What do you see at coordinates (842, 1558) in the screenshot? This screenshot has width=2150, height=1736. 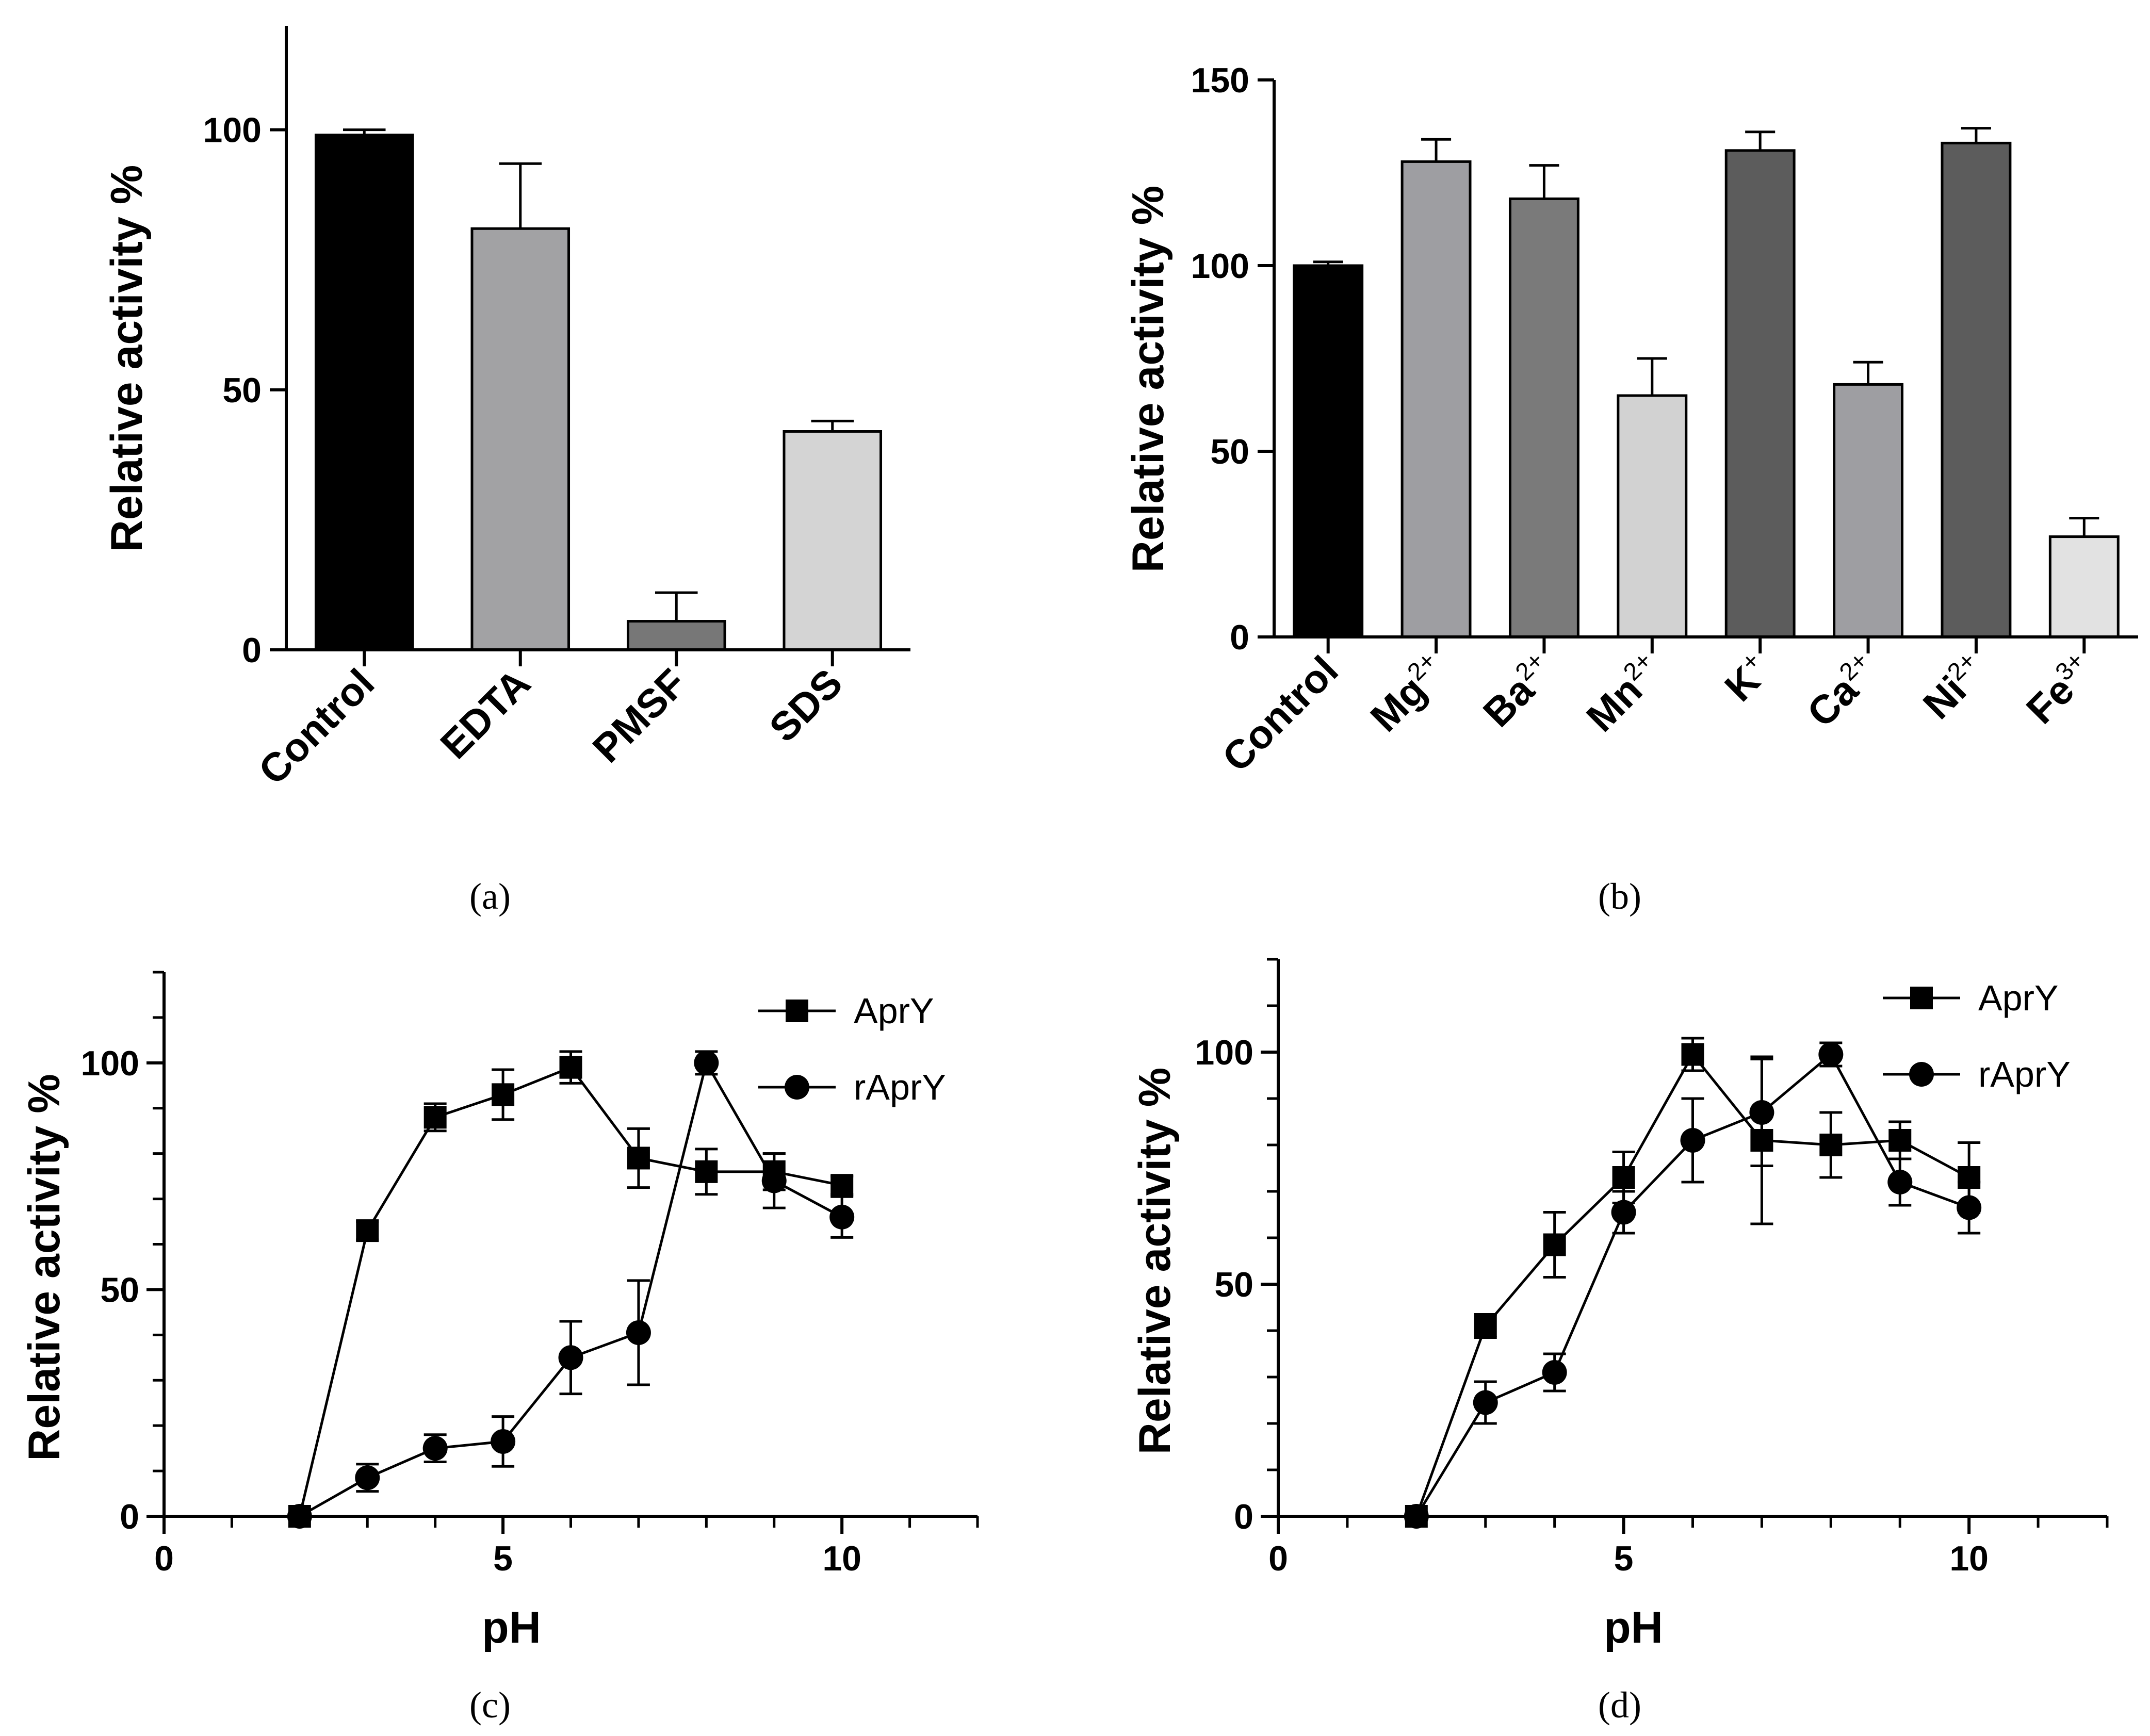 I see `x-tick-label-2: 10` at bounding box center [842, 1558].